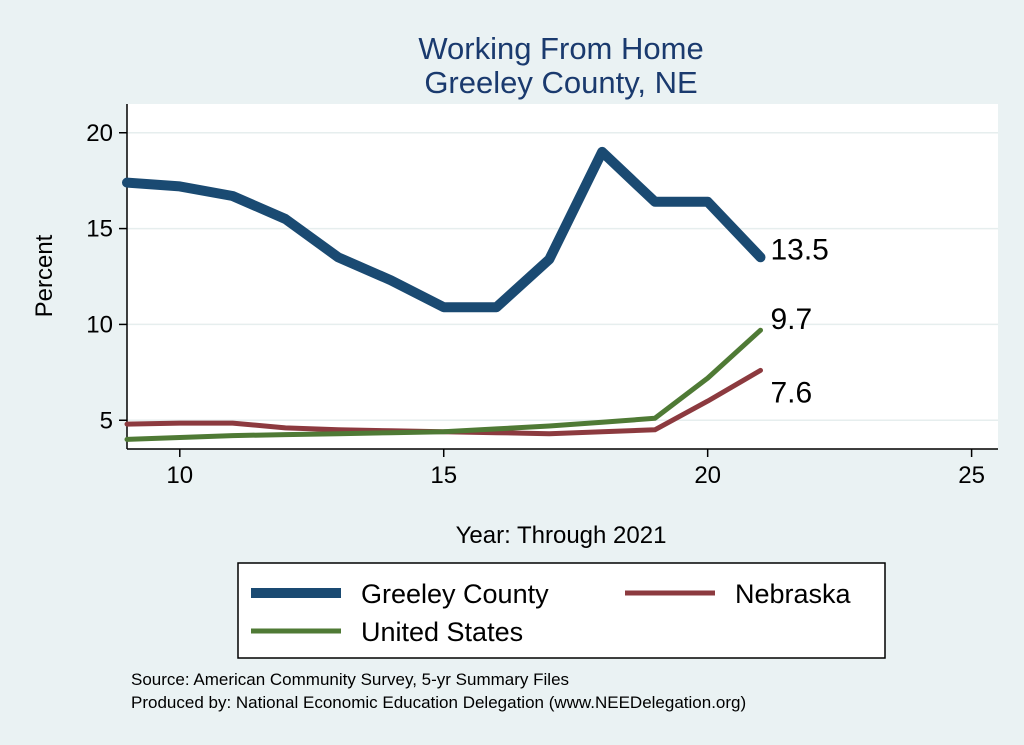 This screenshot has width=1024, height=745. What do you see at coordinates (971, 475) in the screenshot?
I see `x-tick-label-25: 25` at bounding box center [971, 475].